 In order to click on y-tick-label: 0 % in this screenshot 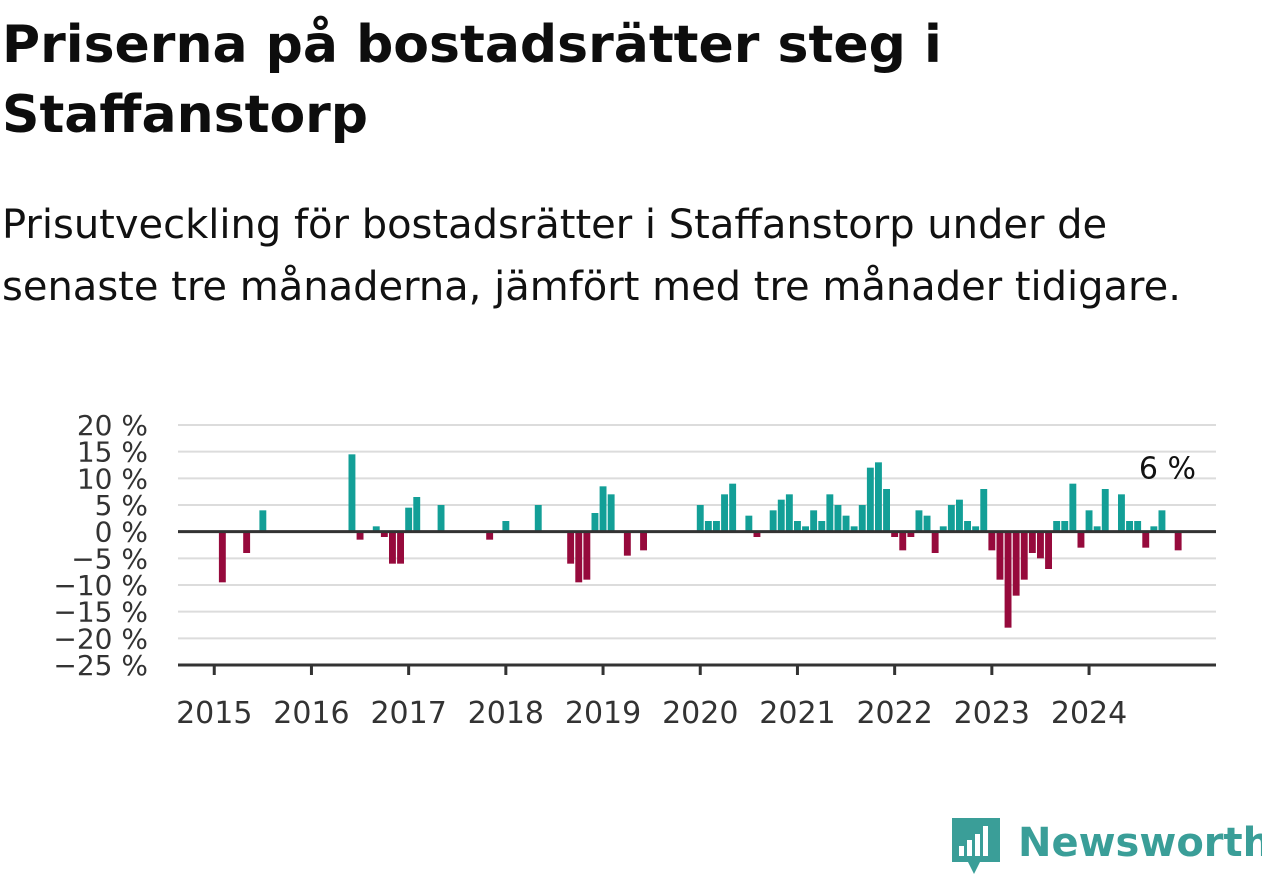, I will do `click(121, 532)`.